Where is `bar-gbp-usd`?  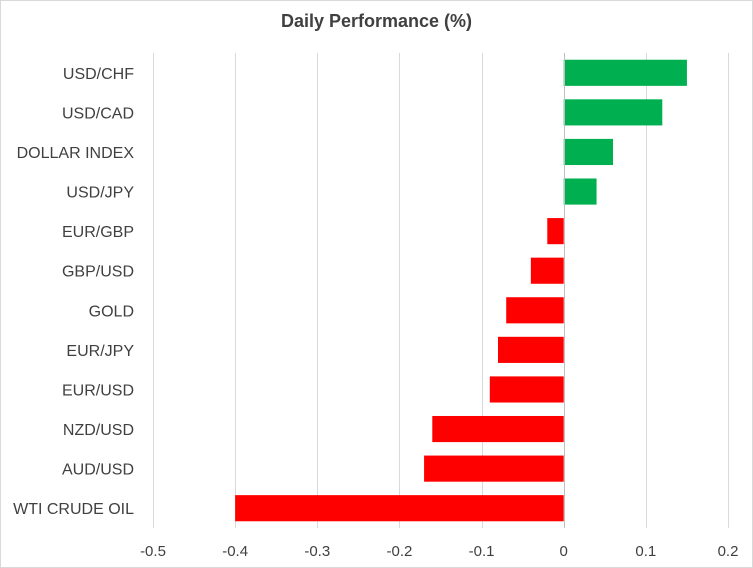 bar-gbp-usd is located at coordinates (547, 270).